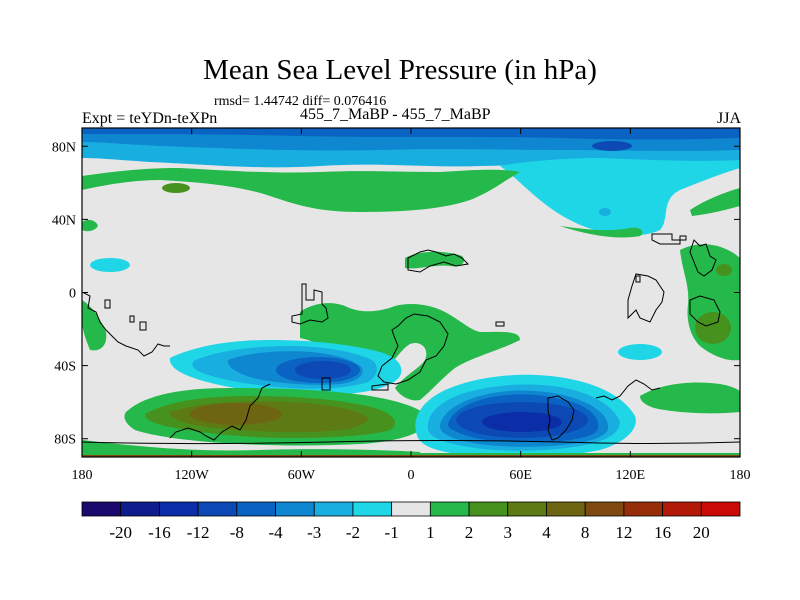 The width and height of the screenshot is (800, 600). What do you see at coordinates (400, 70) in the screenshot?
I see `map-title: Mean Sea Level Pressure (in hPa)` at bounding box center [400, 70].